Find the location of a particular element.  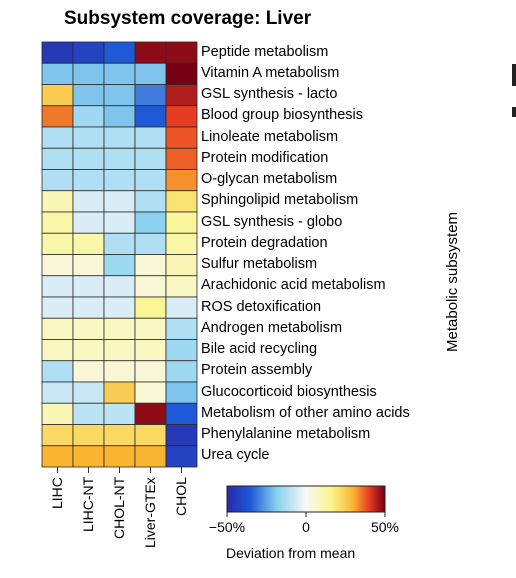

colorbar-gradient is located at coordinates (306, 499).